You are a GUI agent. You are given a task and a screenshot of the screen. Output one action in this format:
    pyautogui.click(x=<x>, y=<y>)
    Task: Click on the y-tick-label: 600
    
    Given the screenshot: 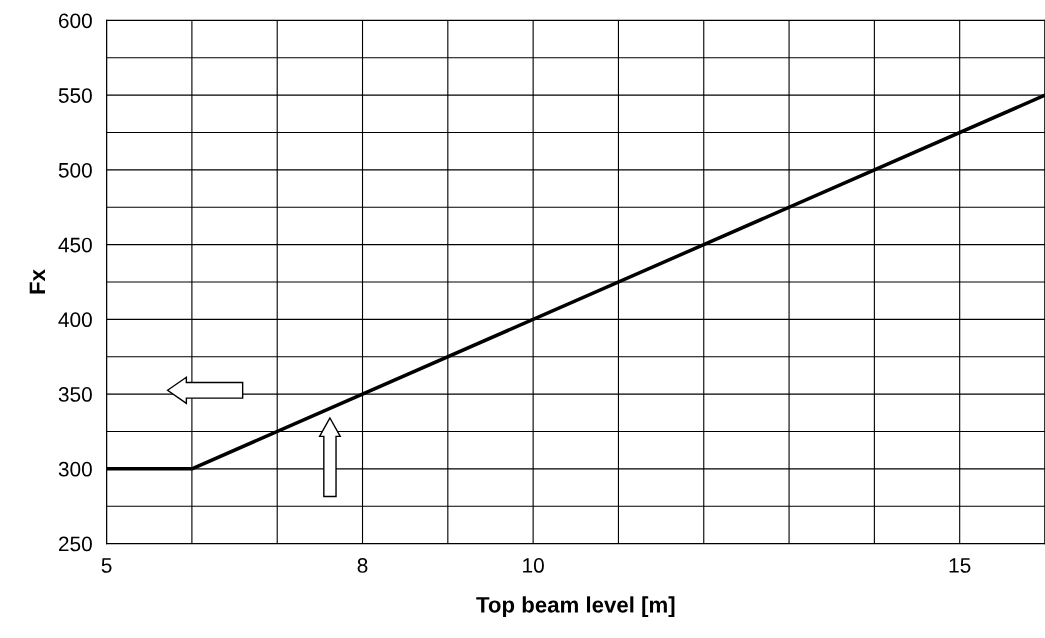 What is the action you would take?
    pyautogui.click(x=75, y=21)
    